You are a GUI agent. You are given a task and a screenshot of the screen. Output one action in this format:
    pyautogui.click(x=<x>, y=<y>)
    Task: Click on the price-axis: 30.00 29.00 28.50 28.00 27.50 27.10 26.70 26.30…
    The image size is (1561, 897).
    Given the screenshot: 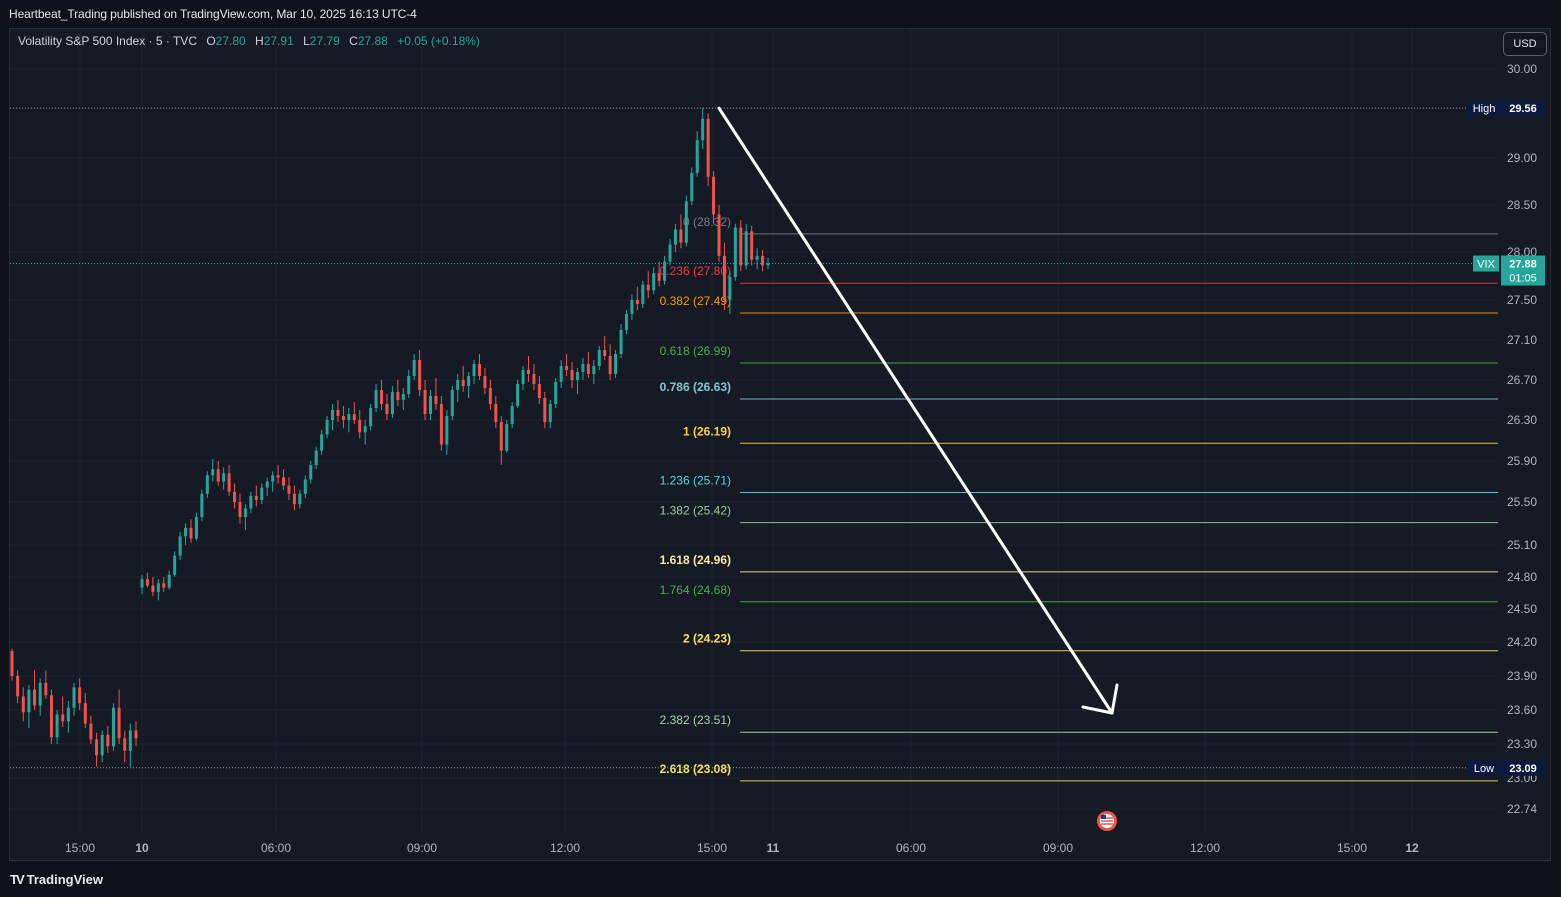 What is the action you would take?
    pyautogui.click(x=1522, y=439)
    